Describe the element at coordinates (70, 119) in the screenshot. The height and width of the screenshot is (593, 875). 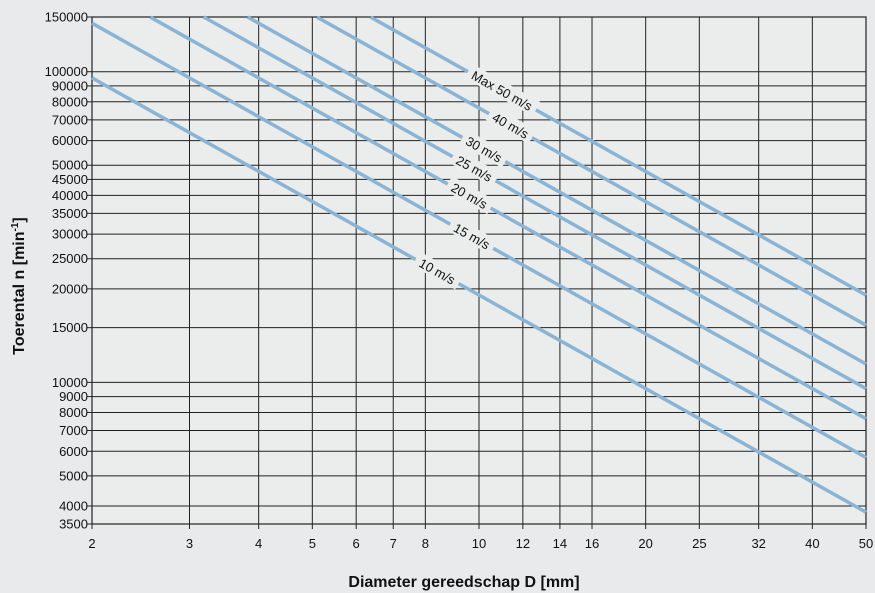
I see `y-tick-label: 70000` at that location.